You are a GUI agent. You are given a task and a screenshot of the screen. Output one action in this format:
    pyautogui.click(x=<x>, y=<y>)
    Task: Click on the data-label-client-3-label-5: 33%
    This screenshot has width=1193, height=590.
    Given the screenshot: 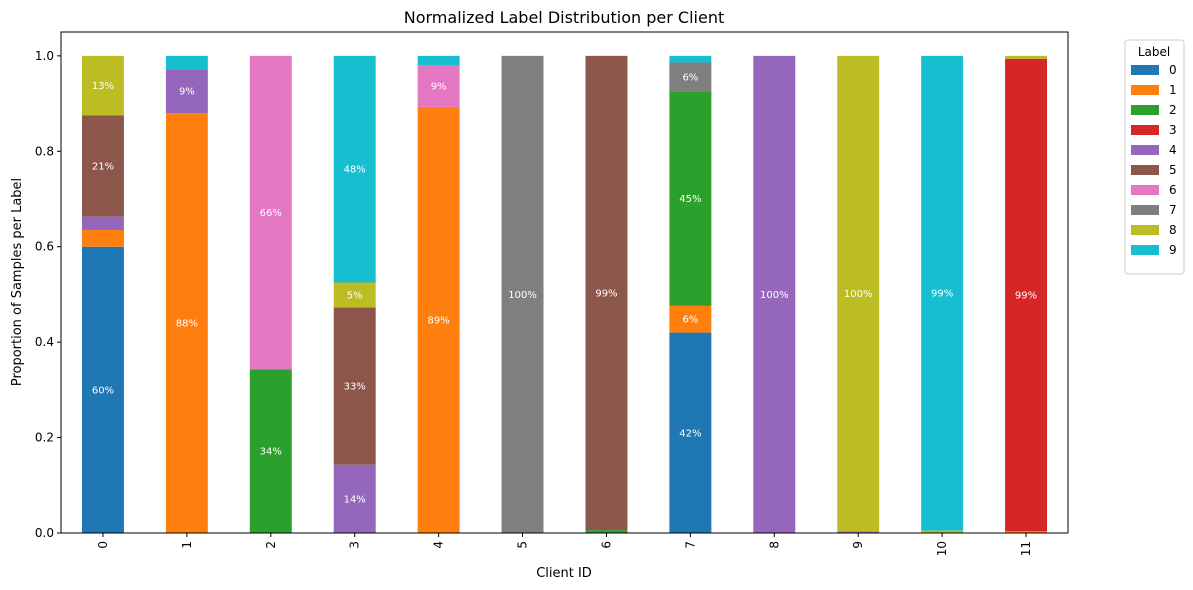 What is the action you would take?
    pyautogui.click(x=355, y=387)
    